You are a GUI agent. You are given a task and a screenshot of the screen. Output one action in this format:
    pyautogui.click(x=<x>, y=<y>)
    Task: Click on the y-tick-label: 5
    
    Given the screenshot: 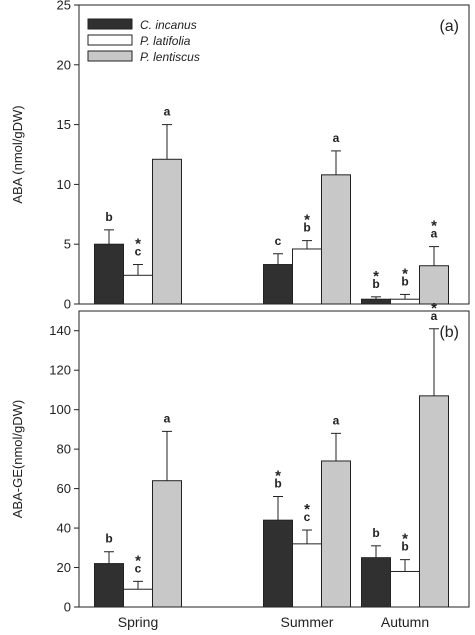 What is the action you would take?
    pyautogui.click(x=67, y=244)
    